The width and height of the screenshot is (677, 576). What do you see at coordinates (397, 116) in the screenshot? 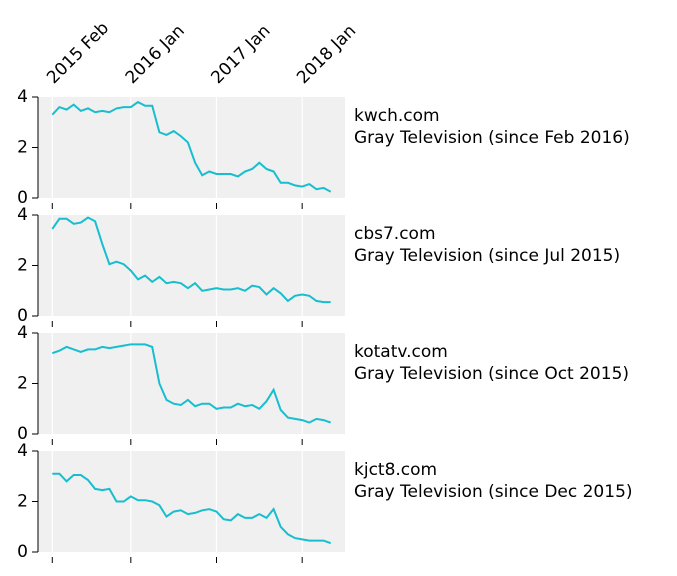
I see `panel-title: kwch.com` at bounding box center [397, 116].